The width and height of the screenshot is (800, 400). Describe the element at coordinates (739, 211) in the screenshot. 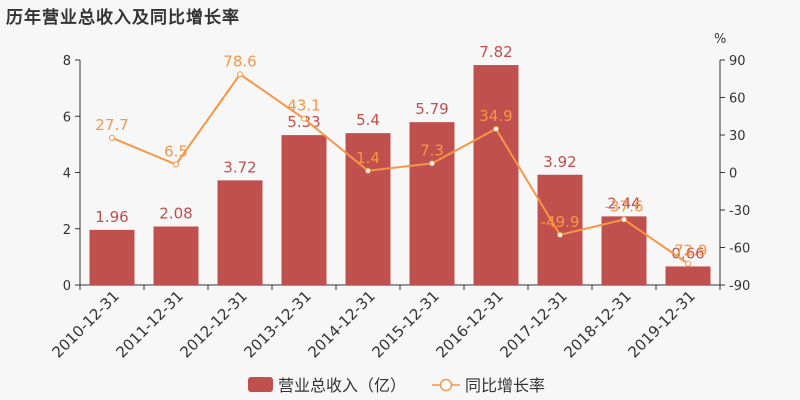

I see `right-tick-label: -30` at that location.